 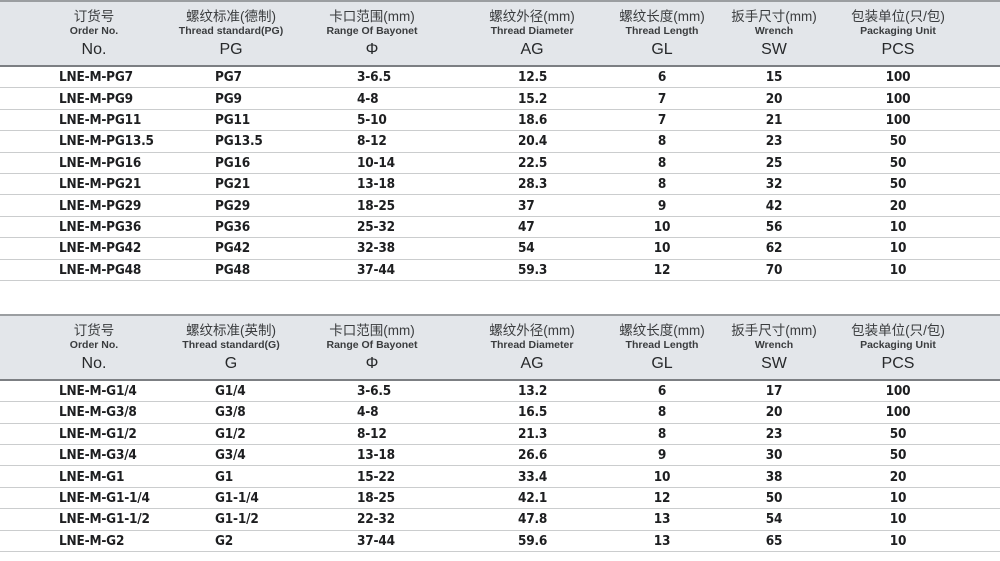 What do you see at coordinates (787, 270) in the screenshot?
I see `cell-wrench-size: 70` at bounding box center [787, 270].